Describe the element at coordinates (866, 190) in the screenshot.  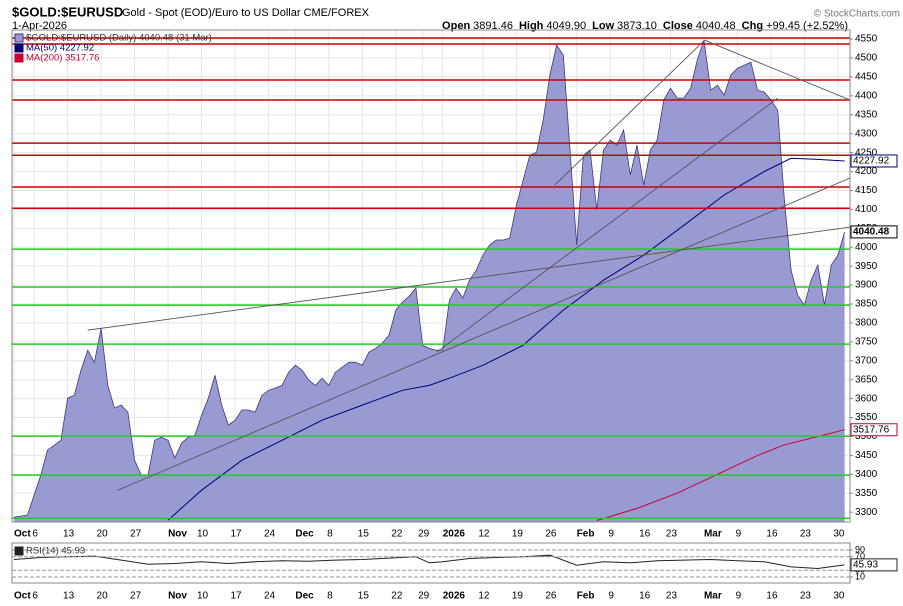
I see `y-tick-label: 4150` at that location.